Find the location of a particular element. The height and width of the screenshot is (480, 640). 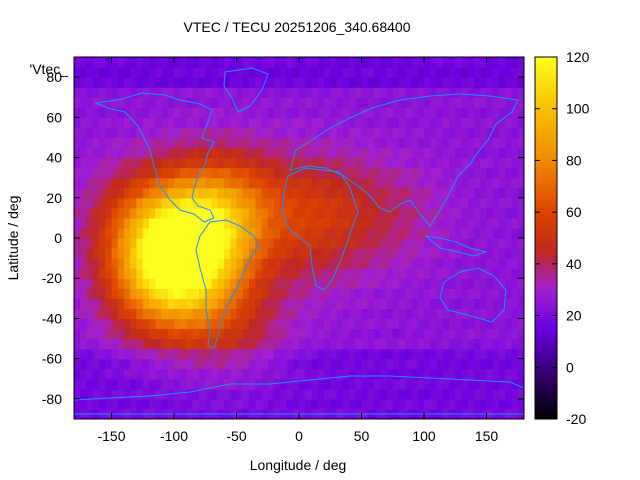

legend-key-label: 'Vtec_ is located at coordinates (49, 69).